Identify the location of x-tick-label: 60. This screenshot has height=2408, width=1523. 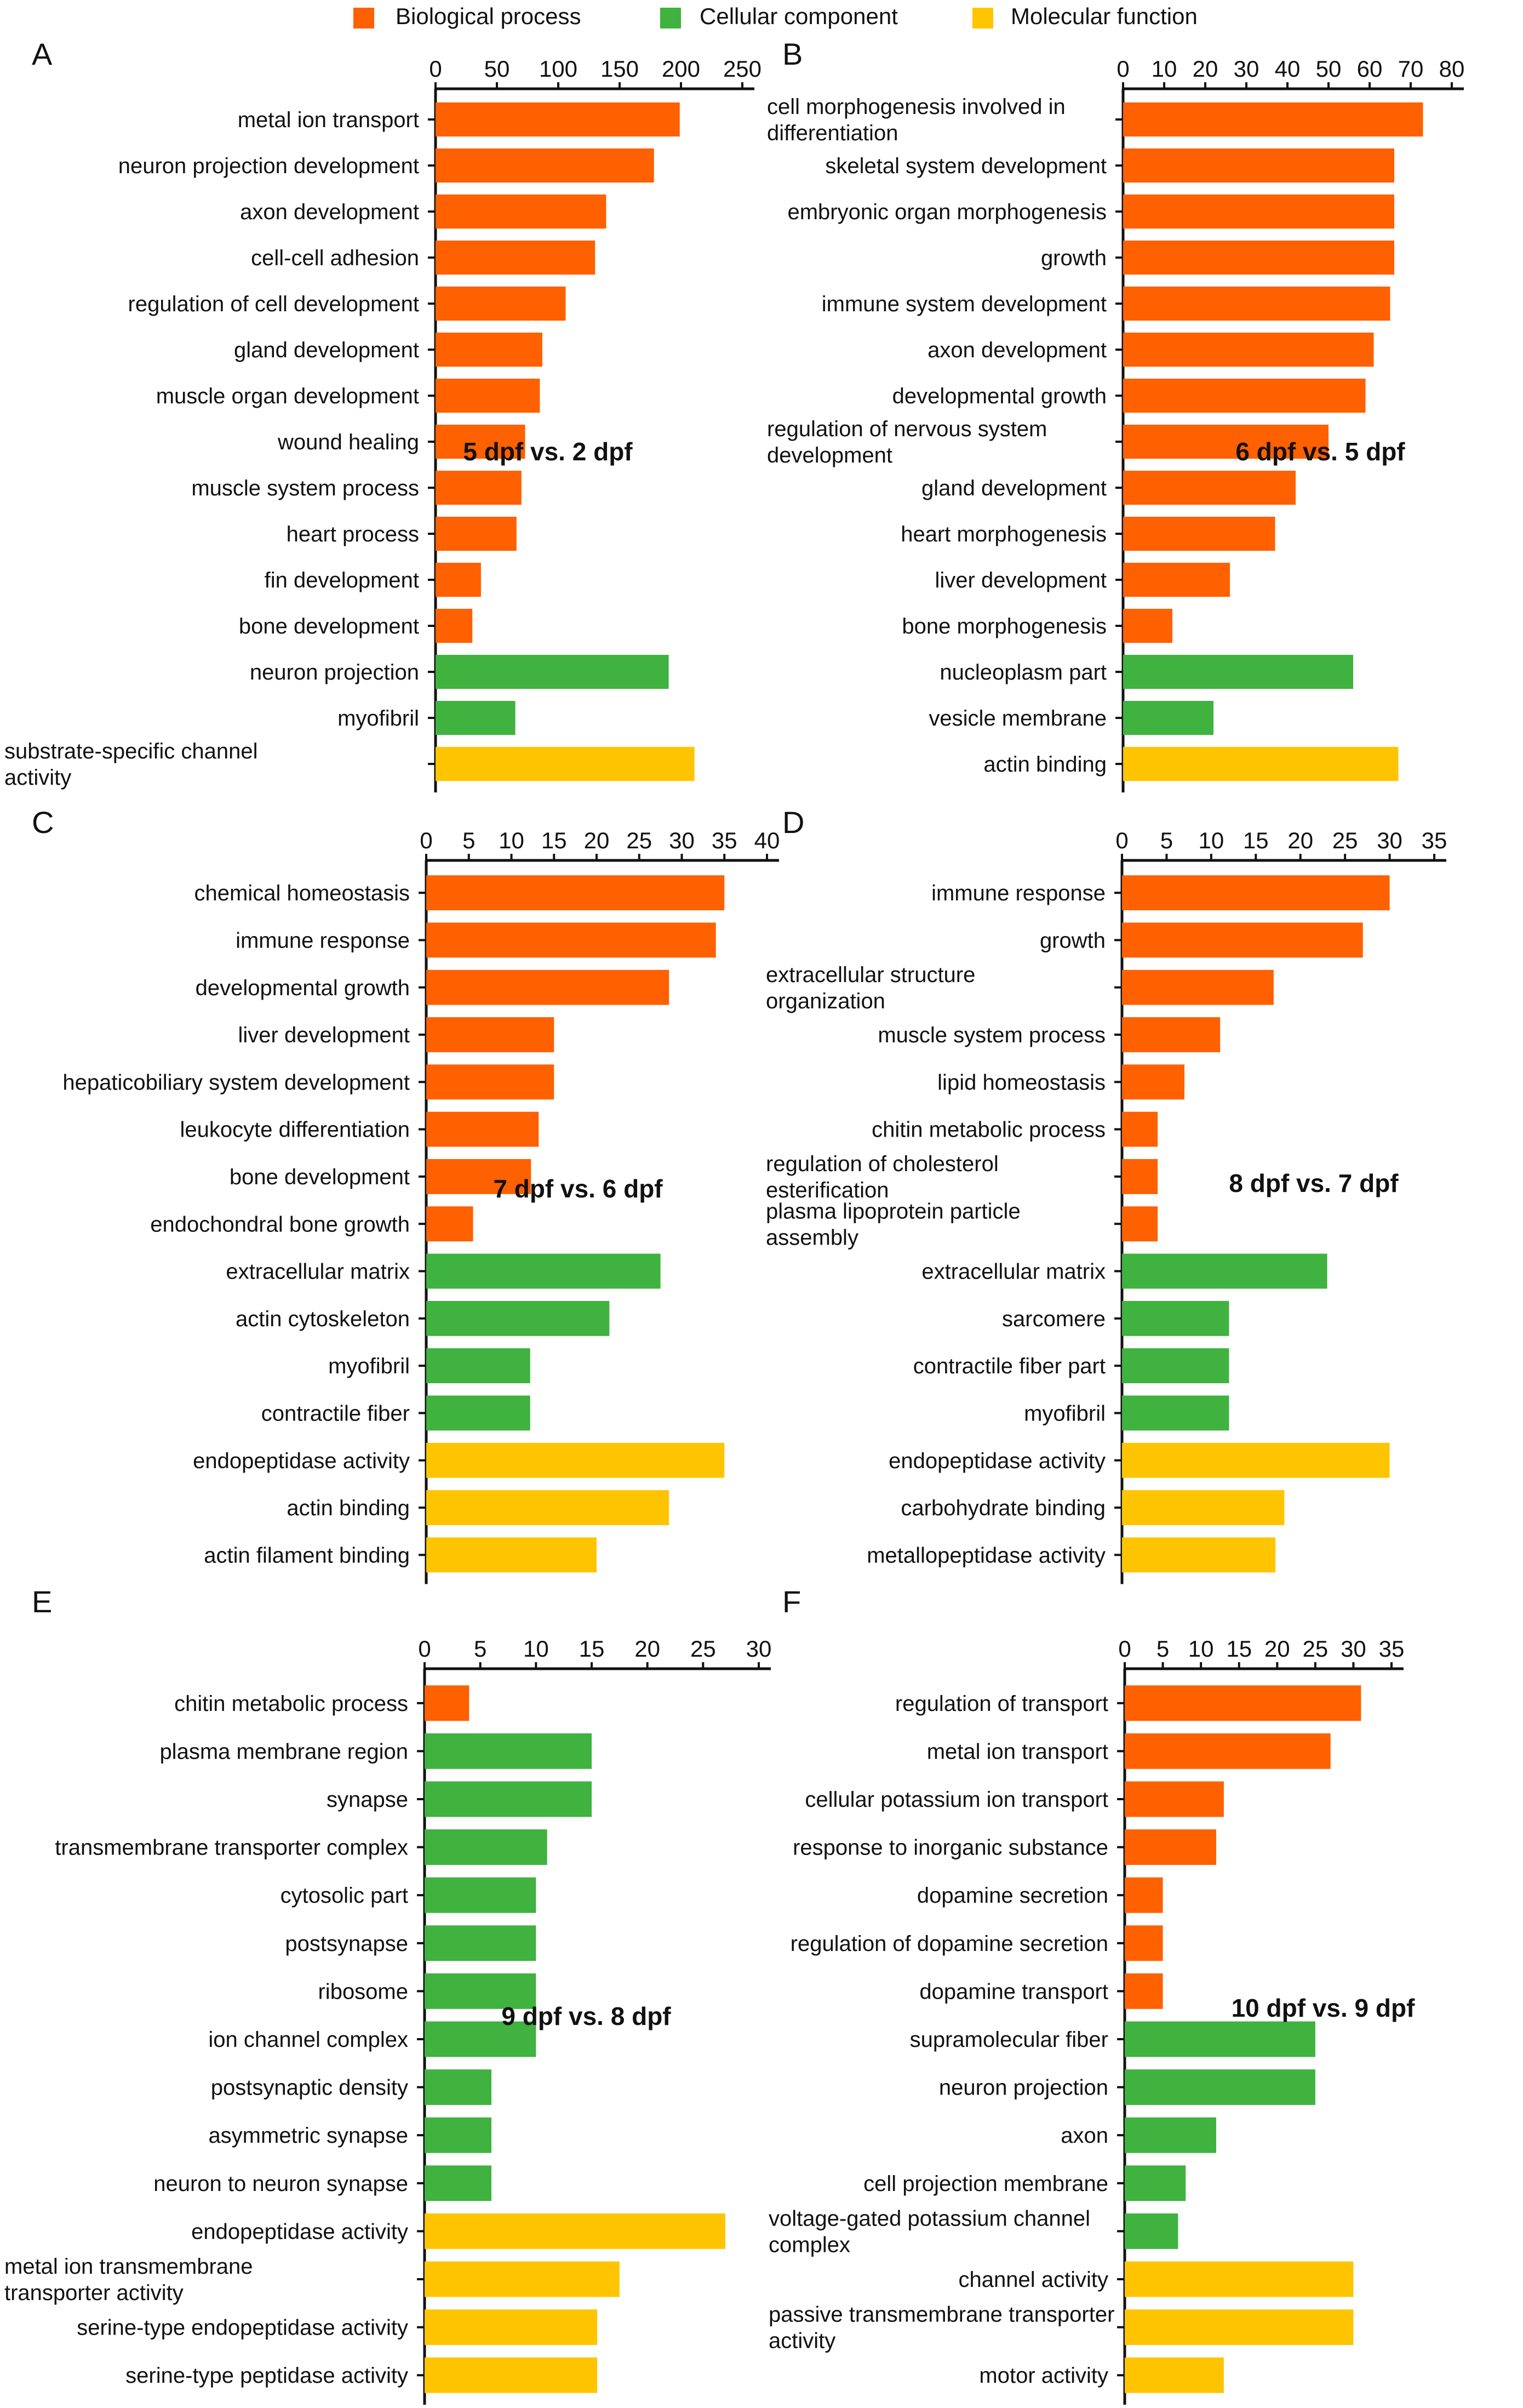
(1370, 69).